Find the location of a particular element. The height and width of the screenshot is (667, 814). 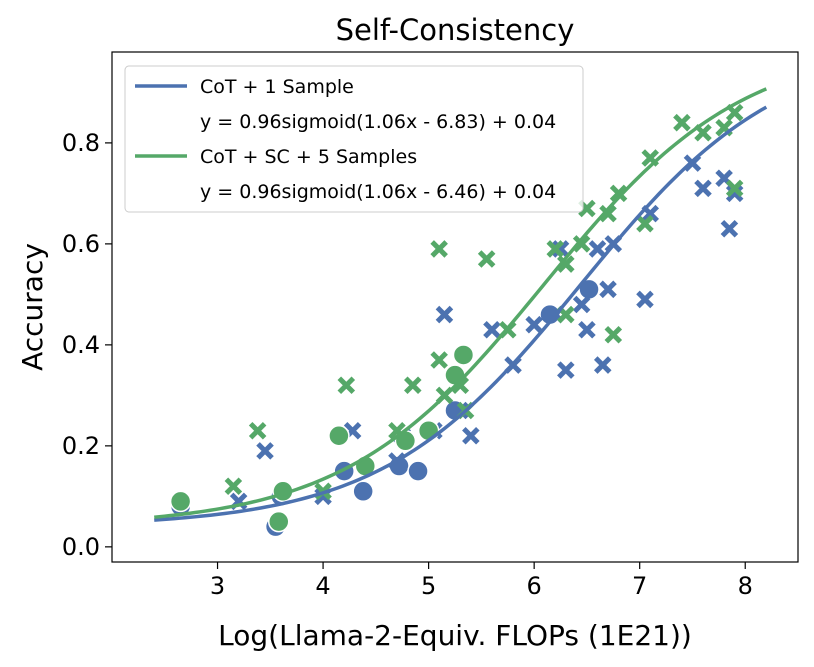

legend-equation: y = 0.96sigmoid(1.06x - 6.46) + 0.04 is located at coordinates (378, 192).